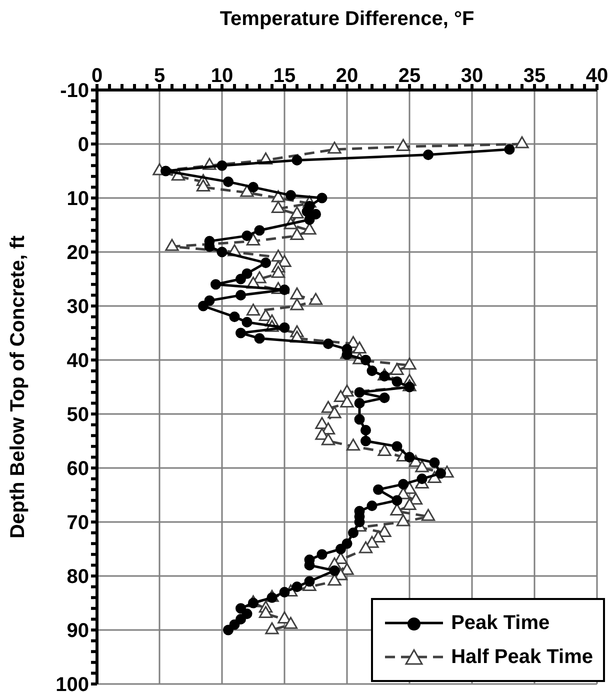 This screenshot has height=692, width=609. Describe the element at coordinates (284, 76) in the screenshot. I see `x-tick-label: 15` at that location.